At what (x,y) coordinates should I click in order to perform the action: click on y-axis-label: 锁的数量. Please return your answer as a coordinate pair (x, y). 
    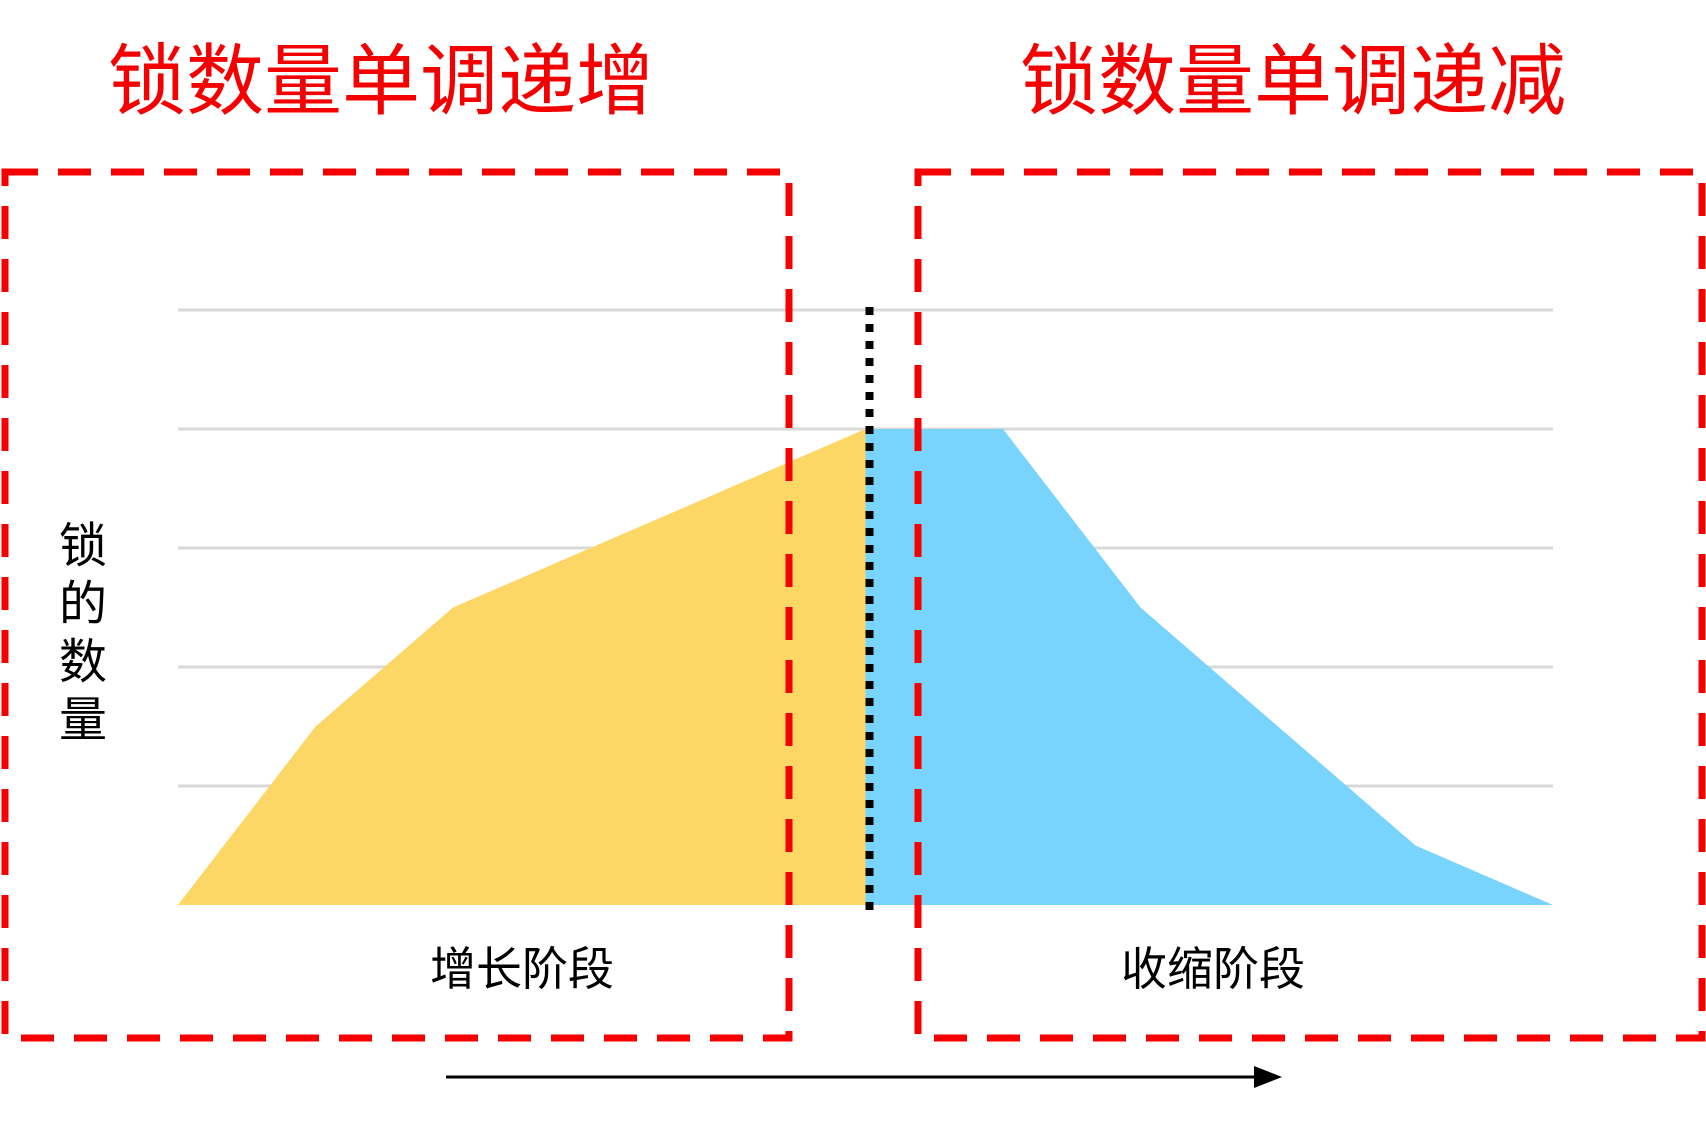
    Looking at the image, I should click on (78, 636).